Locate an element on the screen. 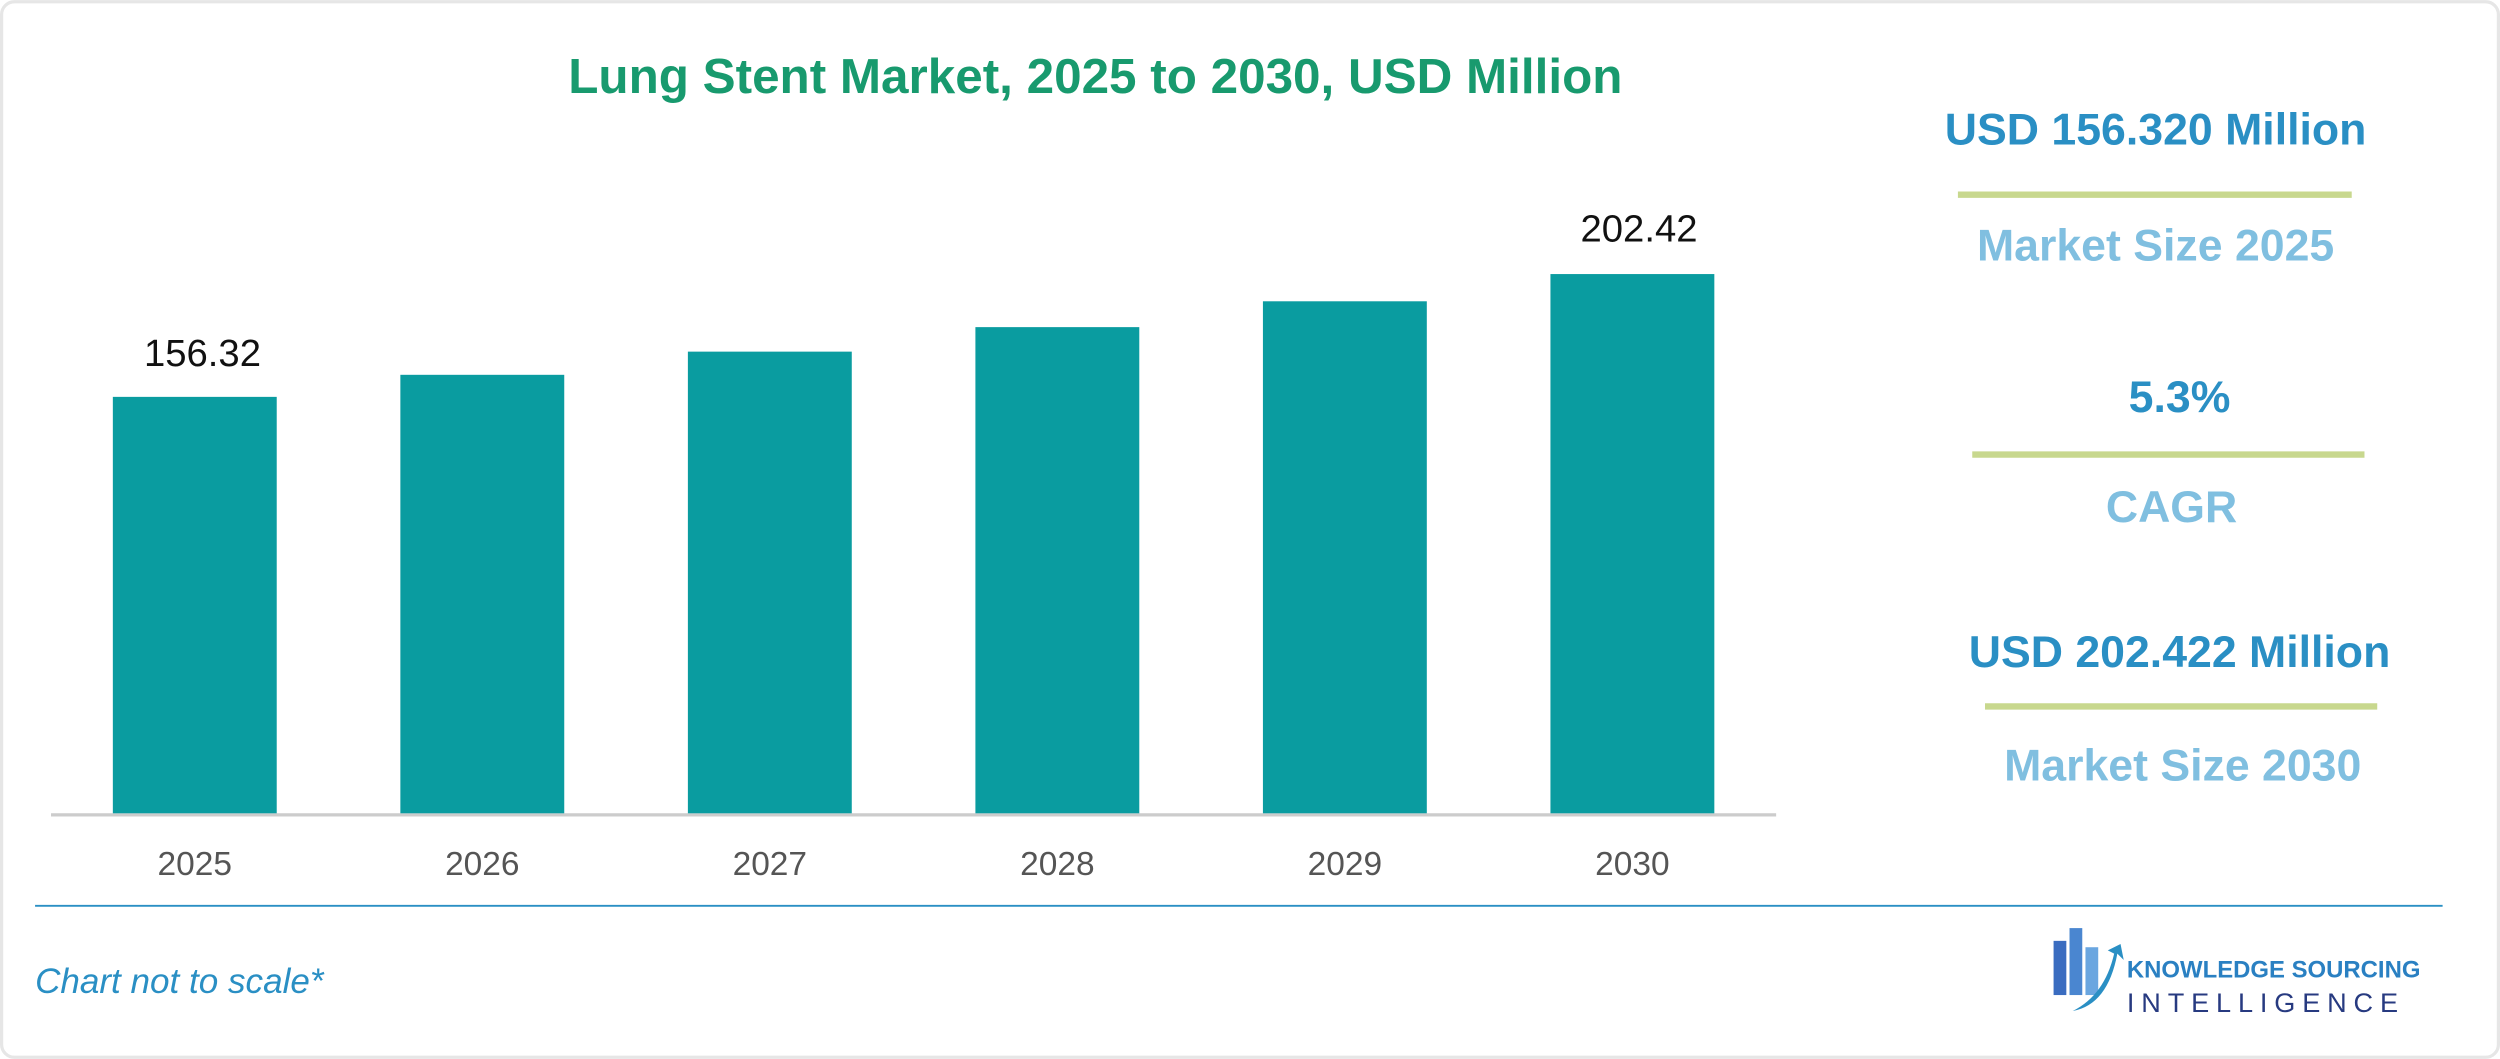  summary-value: 5.3% is located at coordinates (2180, 397).